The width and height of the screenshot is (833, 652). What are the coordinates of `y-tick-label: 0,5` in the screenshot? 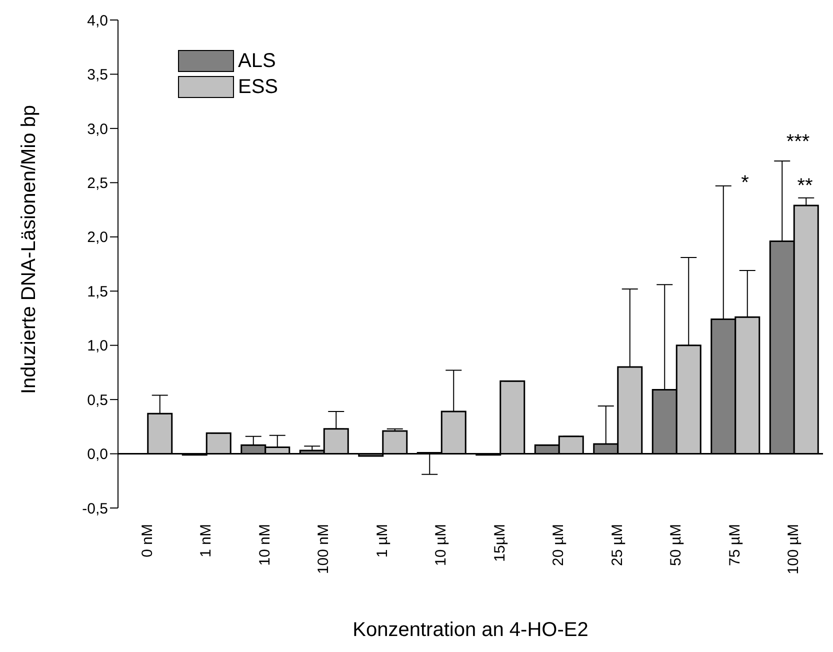 It's located at (97, 400).